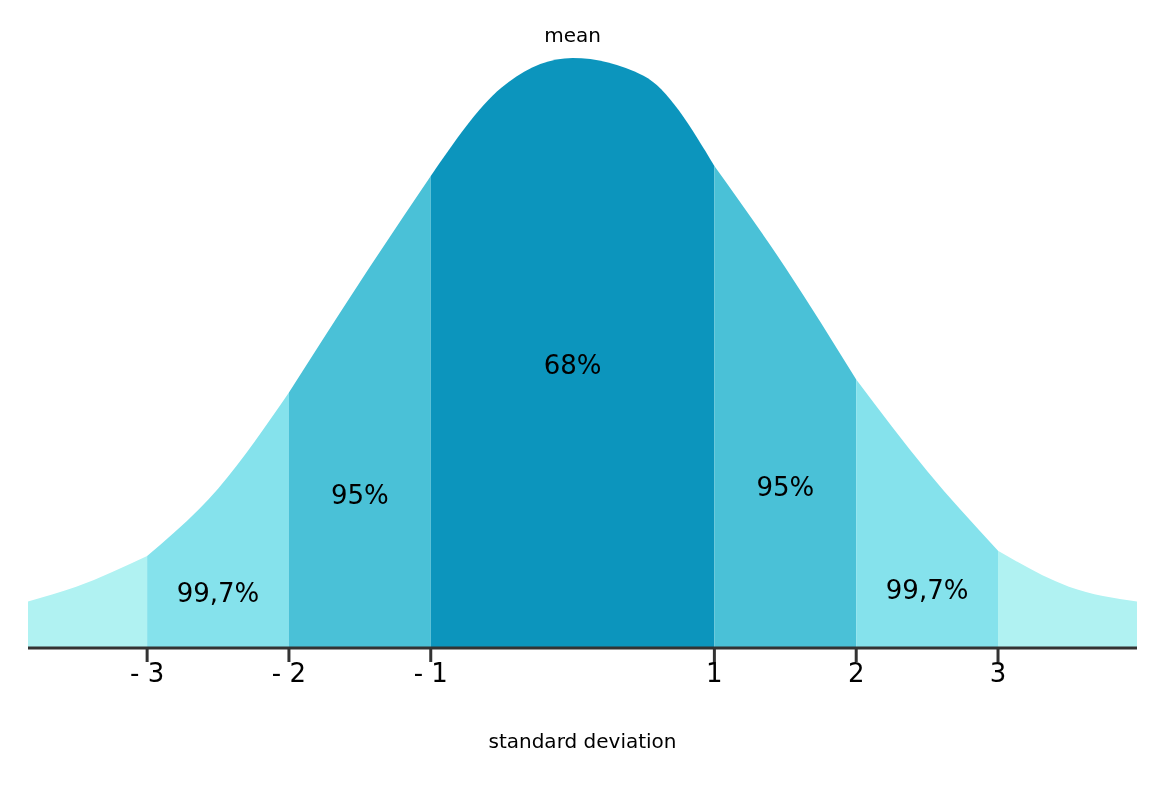 Image resolution: width=1165 pixels, height=792 pixels. What do you see at coordinates (856, 673) in the screenshot?
I see `x-tick-label: 2` at bounding box center [856, 673].